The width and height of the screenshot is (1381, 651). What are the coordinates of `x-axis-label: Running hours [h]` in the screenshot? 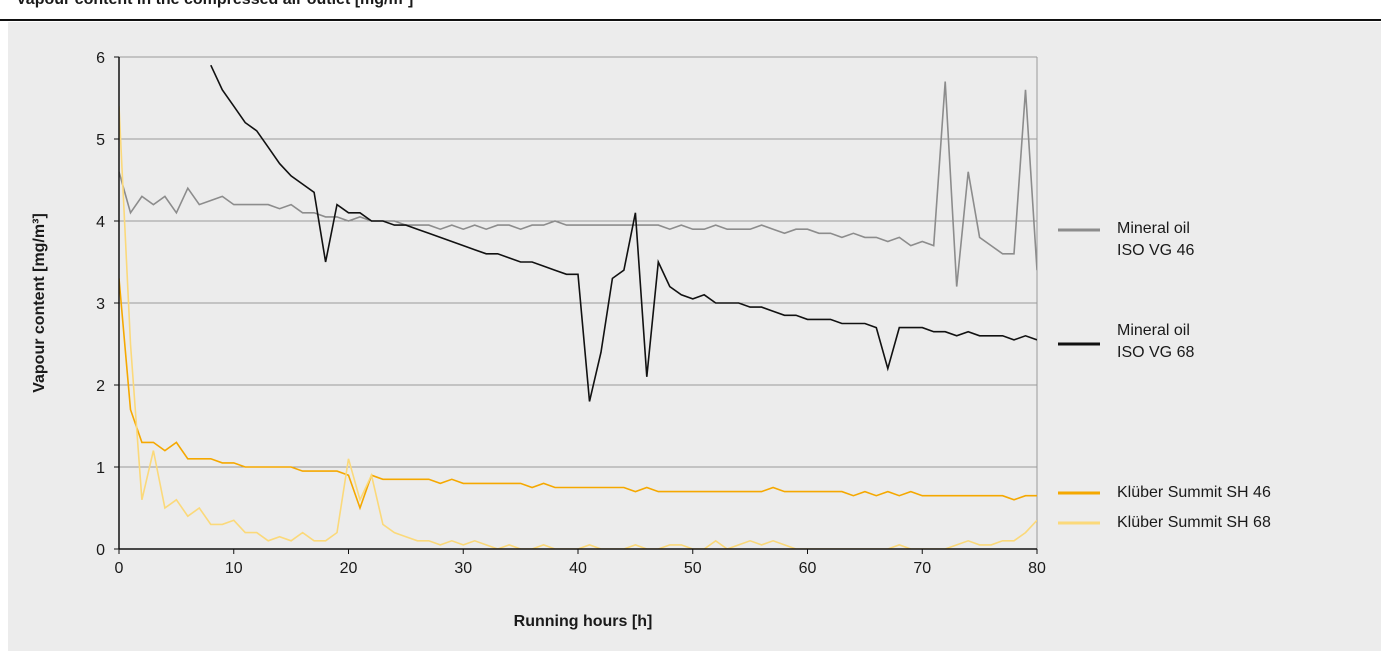 It's located at (583, 621).